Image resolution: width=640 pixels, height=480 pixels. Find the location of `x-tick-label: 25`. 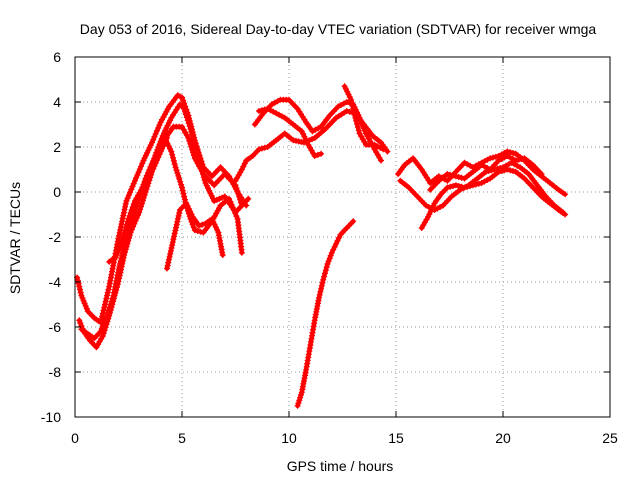

x-tick-label: 25 is located at coordinates (610, 438).